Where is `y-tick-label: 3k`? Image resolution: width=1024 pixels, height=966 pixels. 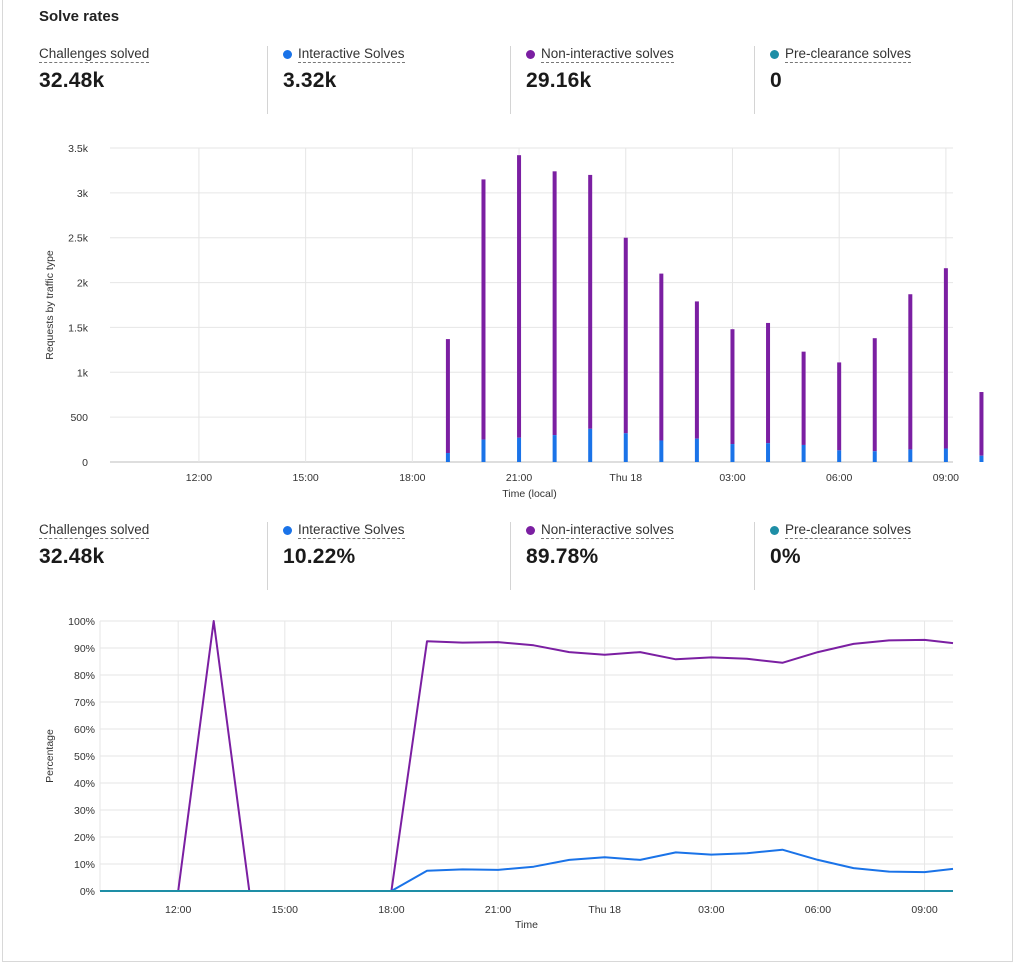 y-tick-label: 3k is located at coordinates (83, 194).